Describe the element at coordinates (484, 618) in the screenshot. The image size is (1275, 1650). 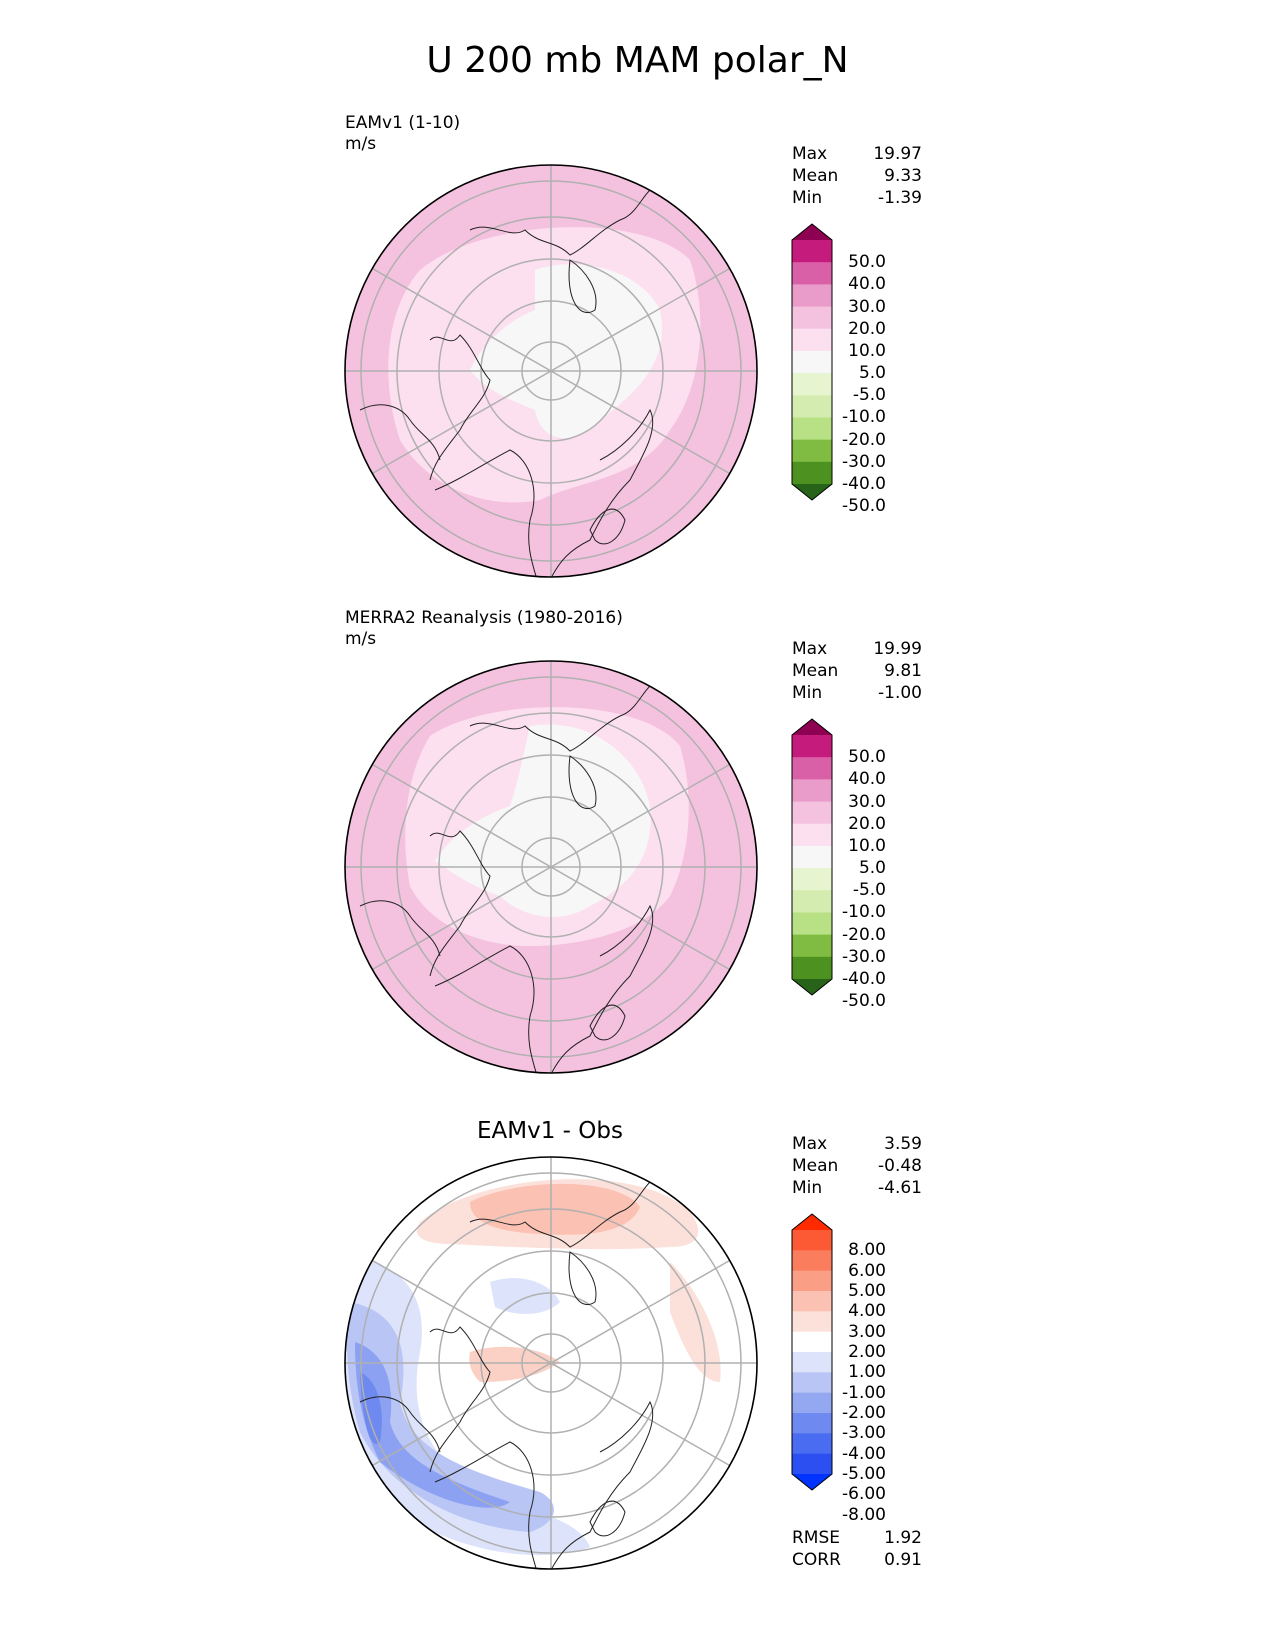
I see `reference-model-name: MERRA2 Reanalysis (1980-2016)` at that location.